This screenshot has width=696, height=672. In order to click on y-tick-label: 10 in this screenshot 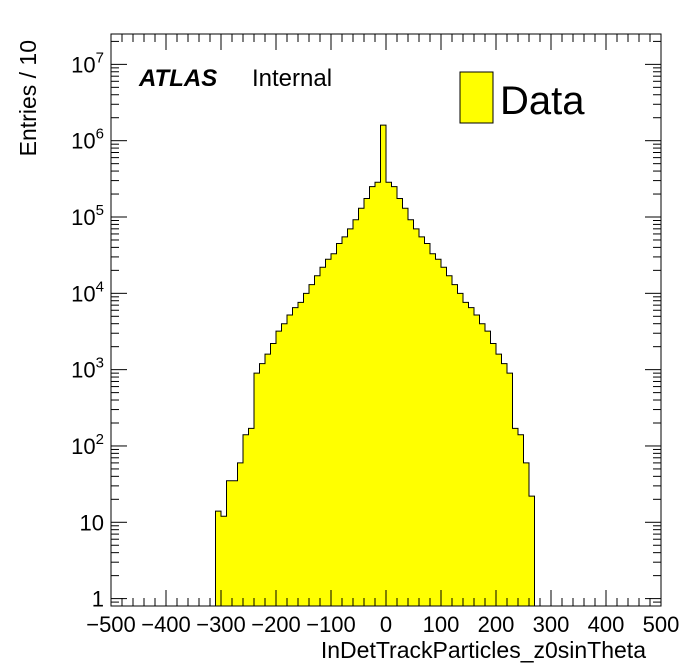, I will do `click(92, 522)`.